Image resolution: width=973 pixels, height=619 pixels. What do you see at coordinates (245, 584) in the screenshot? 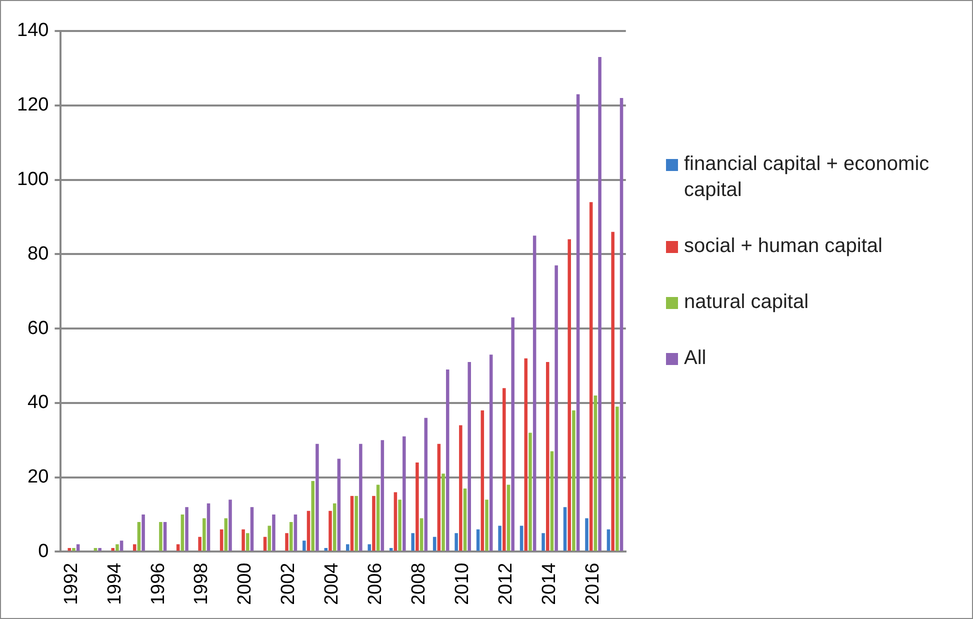
I see `x-tick-label: 2000` at bounding box center [245, 584].